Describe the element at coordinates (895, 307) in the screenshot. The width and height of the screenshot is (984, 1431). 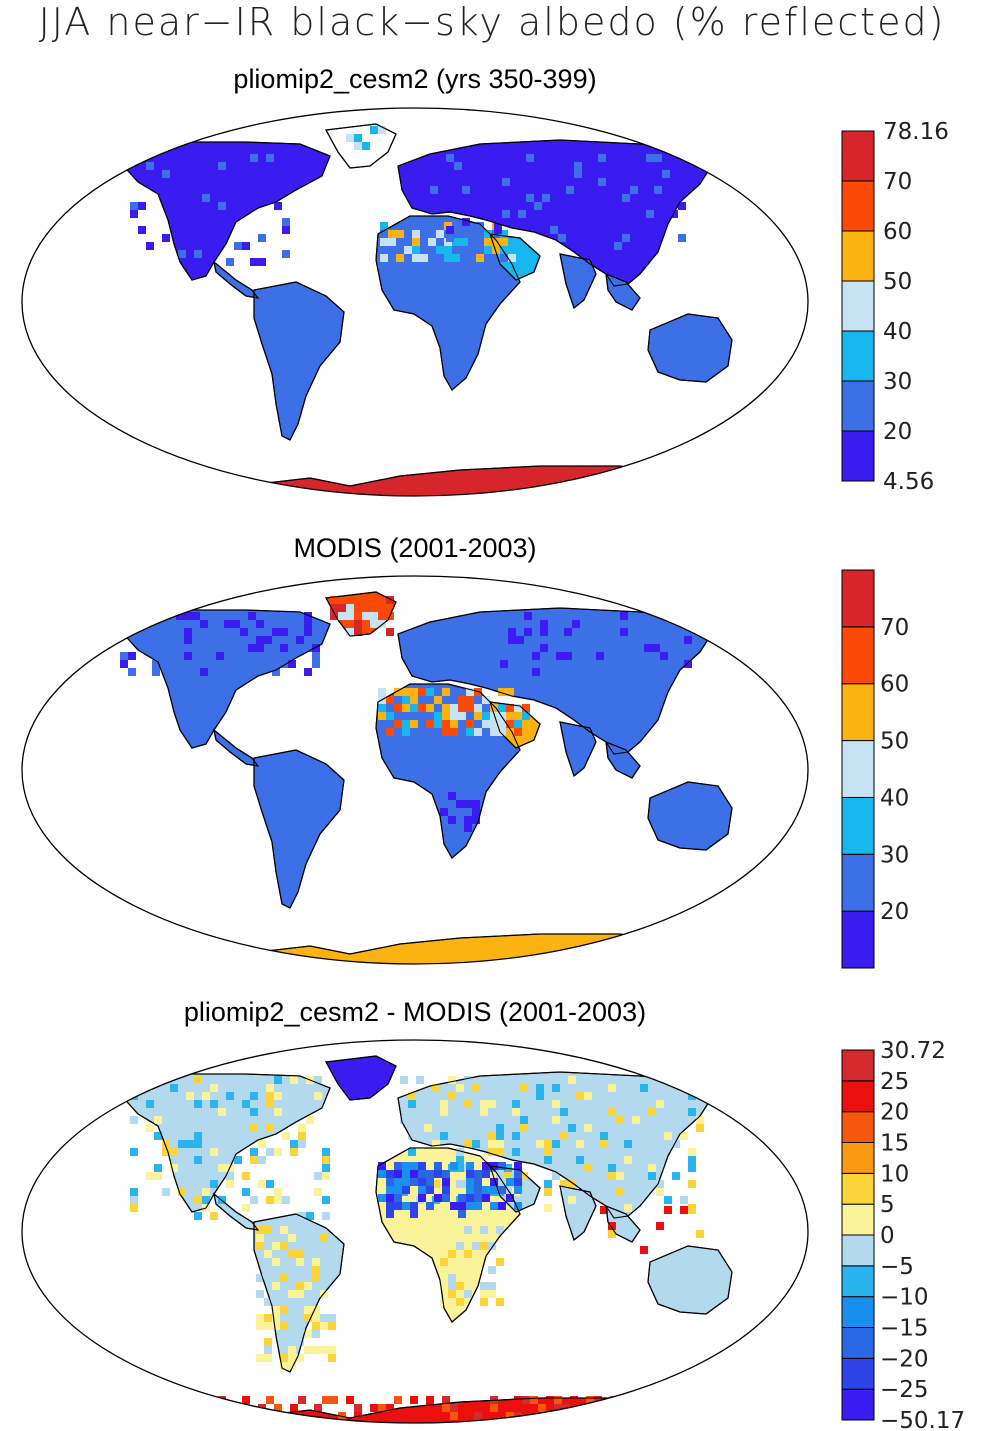
I see `colorbar-panel-1: 4.56 20 30 40 50 60 70 78.16` at that location.